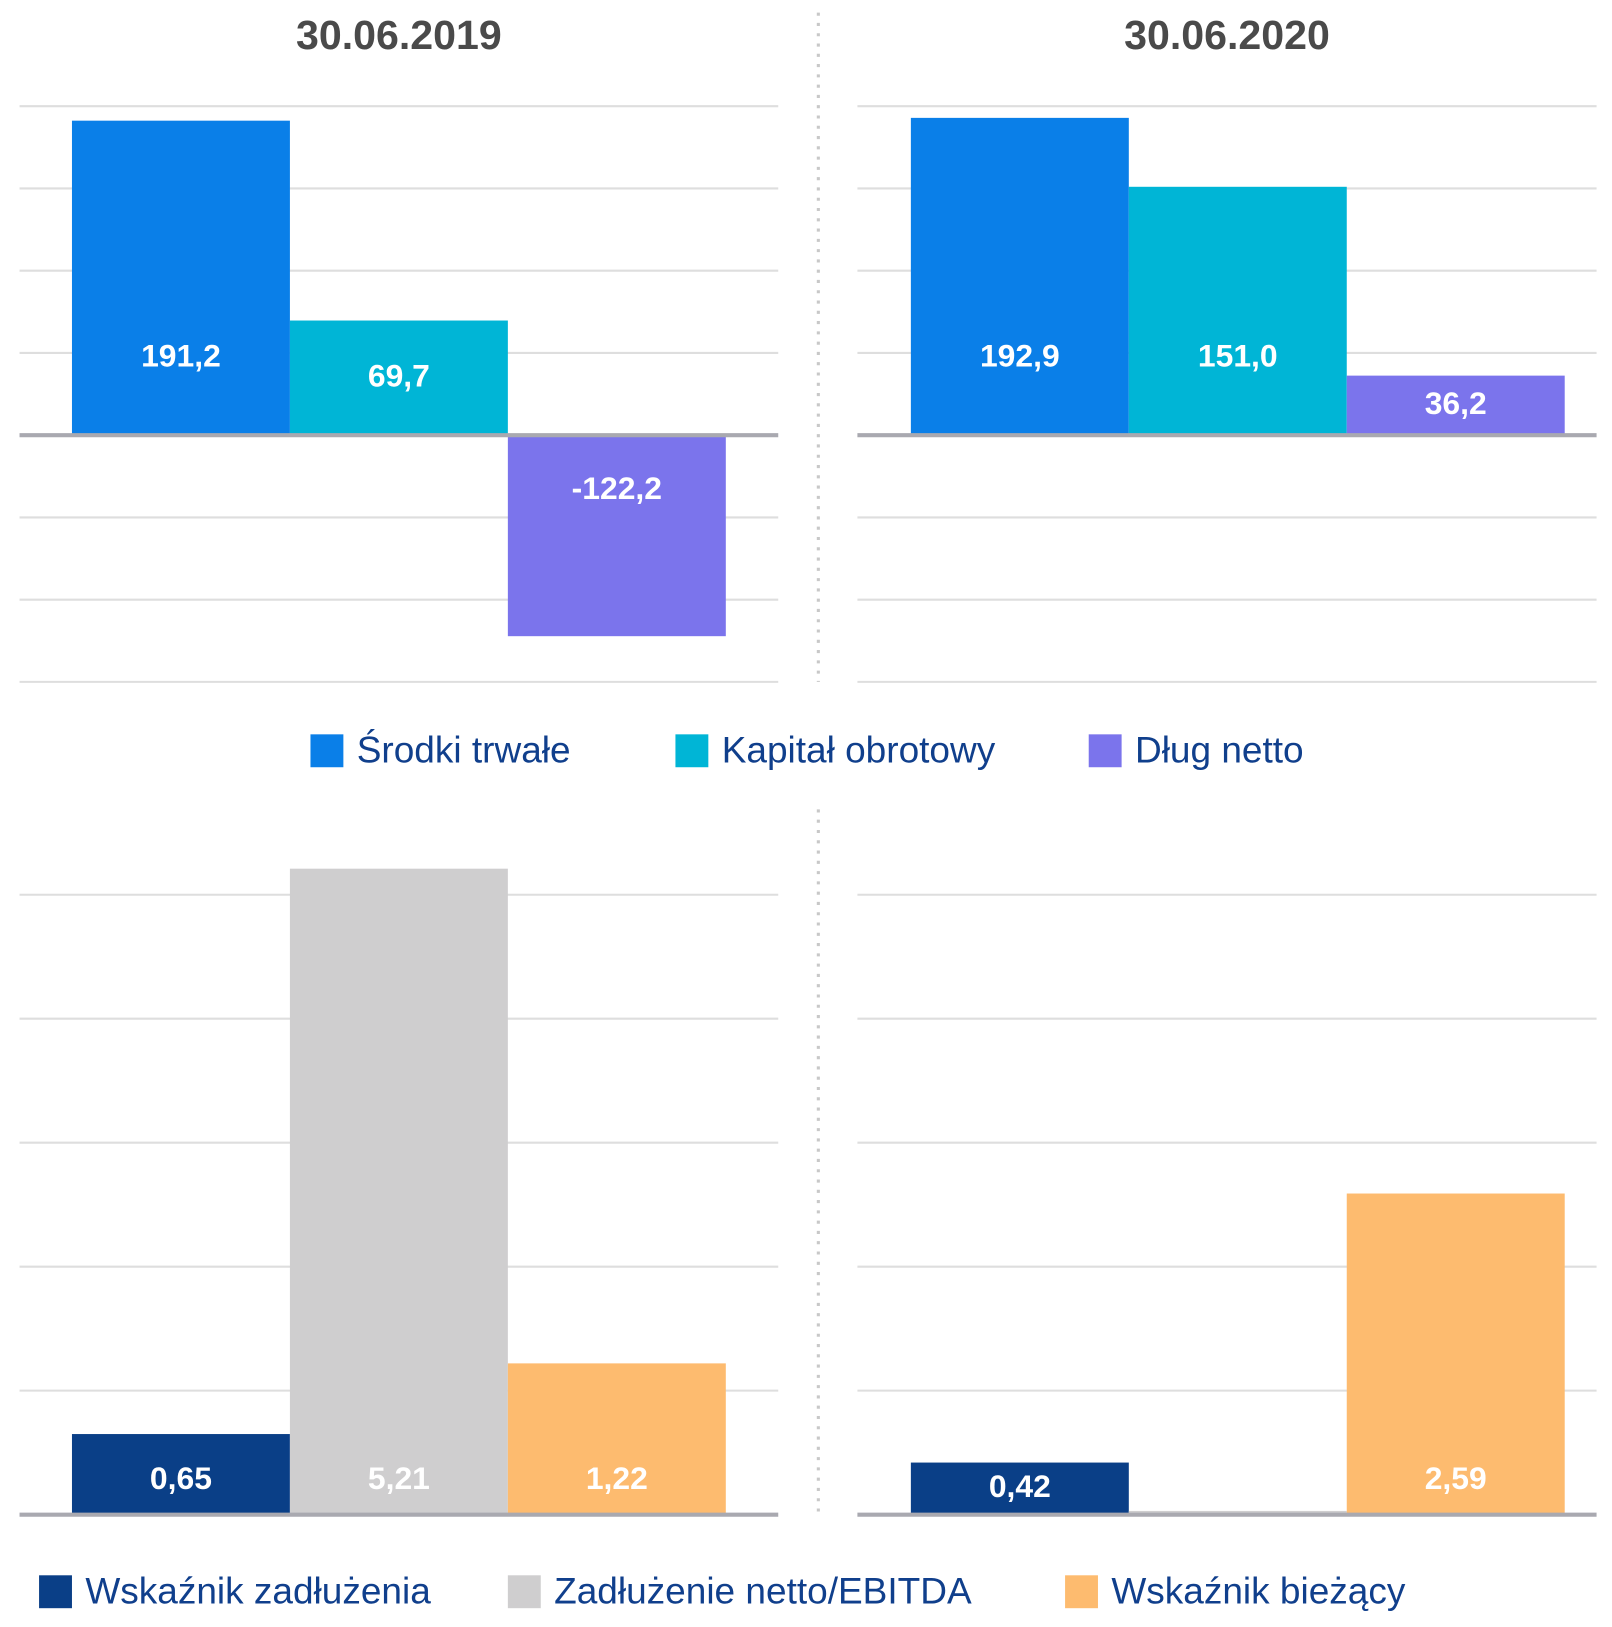  I want to click on value-label: 192,9, so click(1020, 355).